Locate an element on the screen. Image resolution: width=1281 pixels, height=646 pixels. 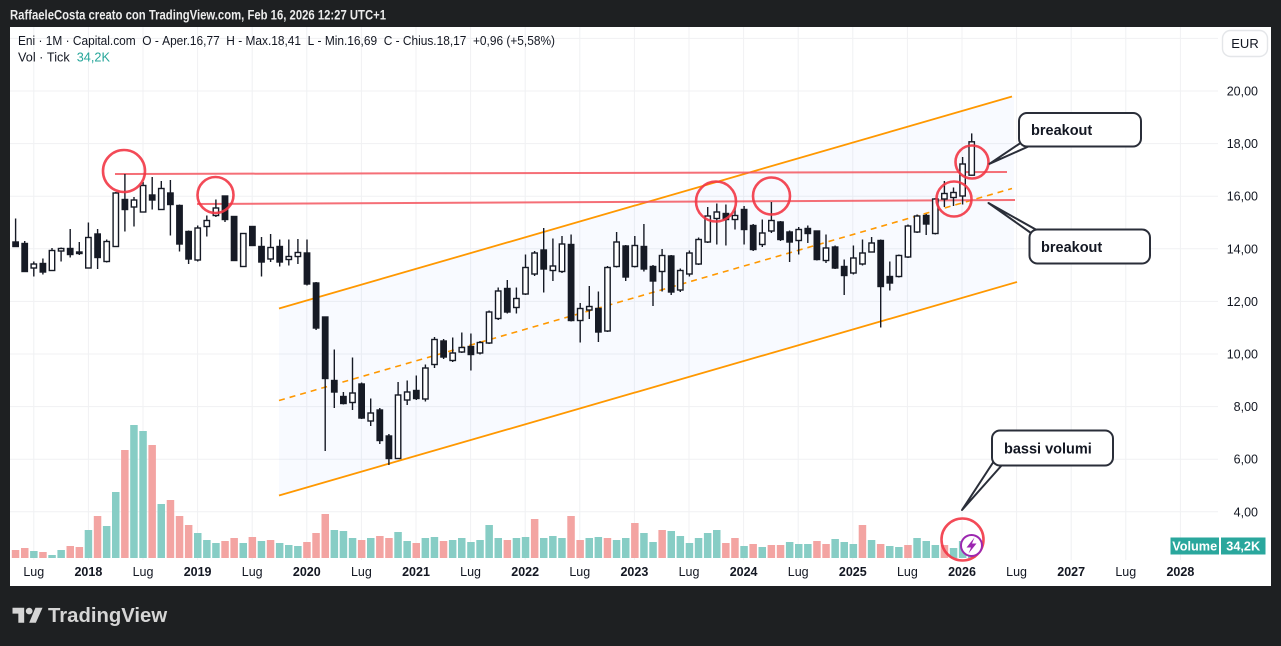
svg-text: 2020 is located at coordinates (307, 572).